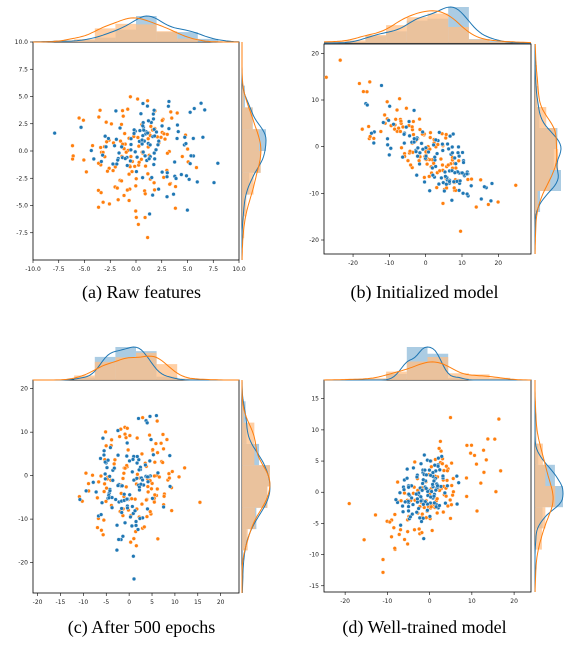 The height and width of the screenshot is (645, 566). What do you see at coordinates (59, 269) in the screenshot?
I see `x-tick-label: -7.5` at bounding box center [59, 269].